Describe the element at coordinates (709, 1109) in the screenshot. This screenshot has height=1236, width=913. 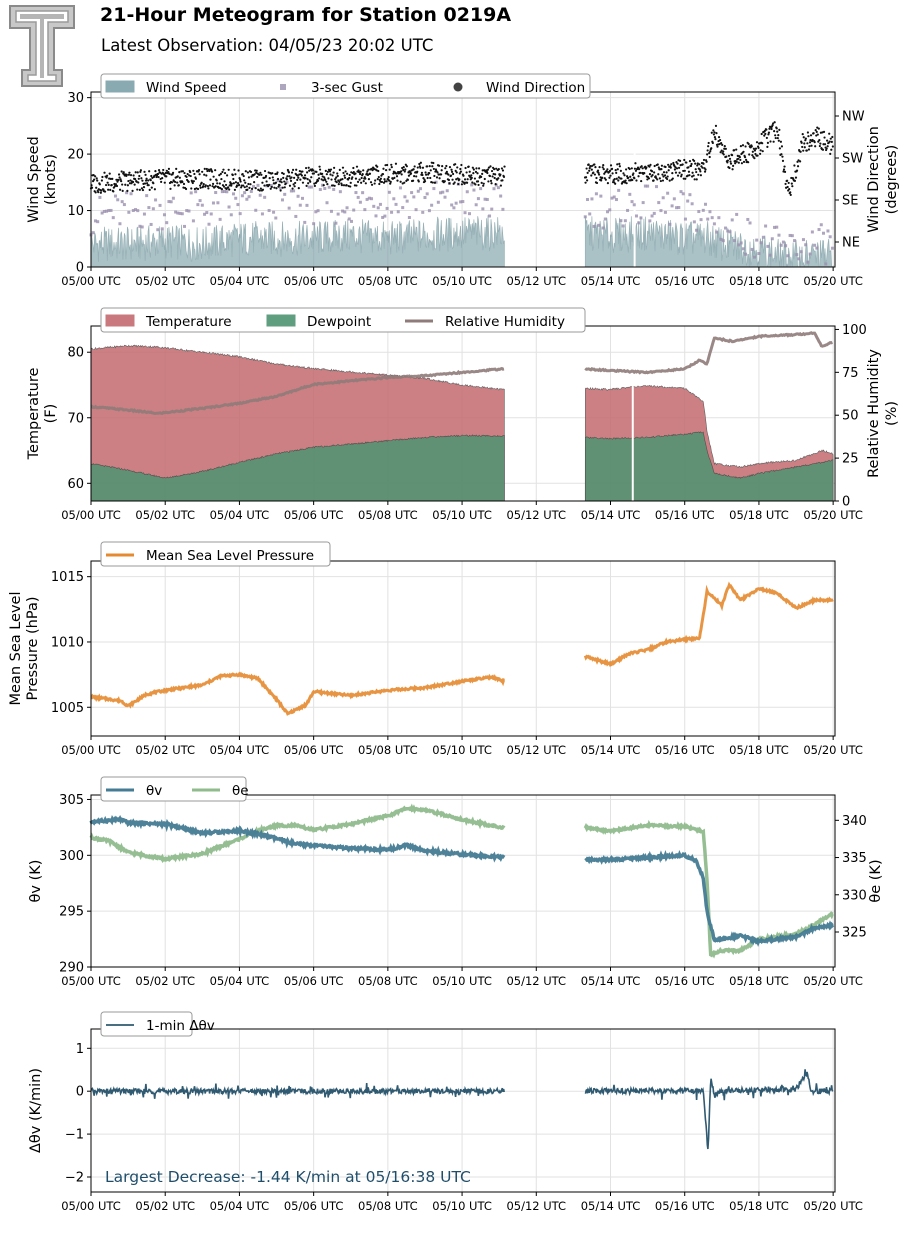
I see `delta-theta-line` at that location.